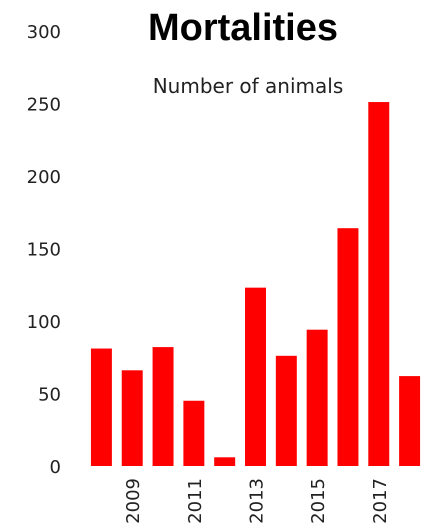 Image resolution: width=439 pixels, height=524 pixels. I want to click on x-tick-label: 2009, so click(133, 501).